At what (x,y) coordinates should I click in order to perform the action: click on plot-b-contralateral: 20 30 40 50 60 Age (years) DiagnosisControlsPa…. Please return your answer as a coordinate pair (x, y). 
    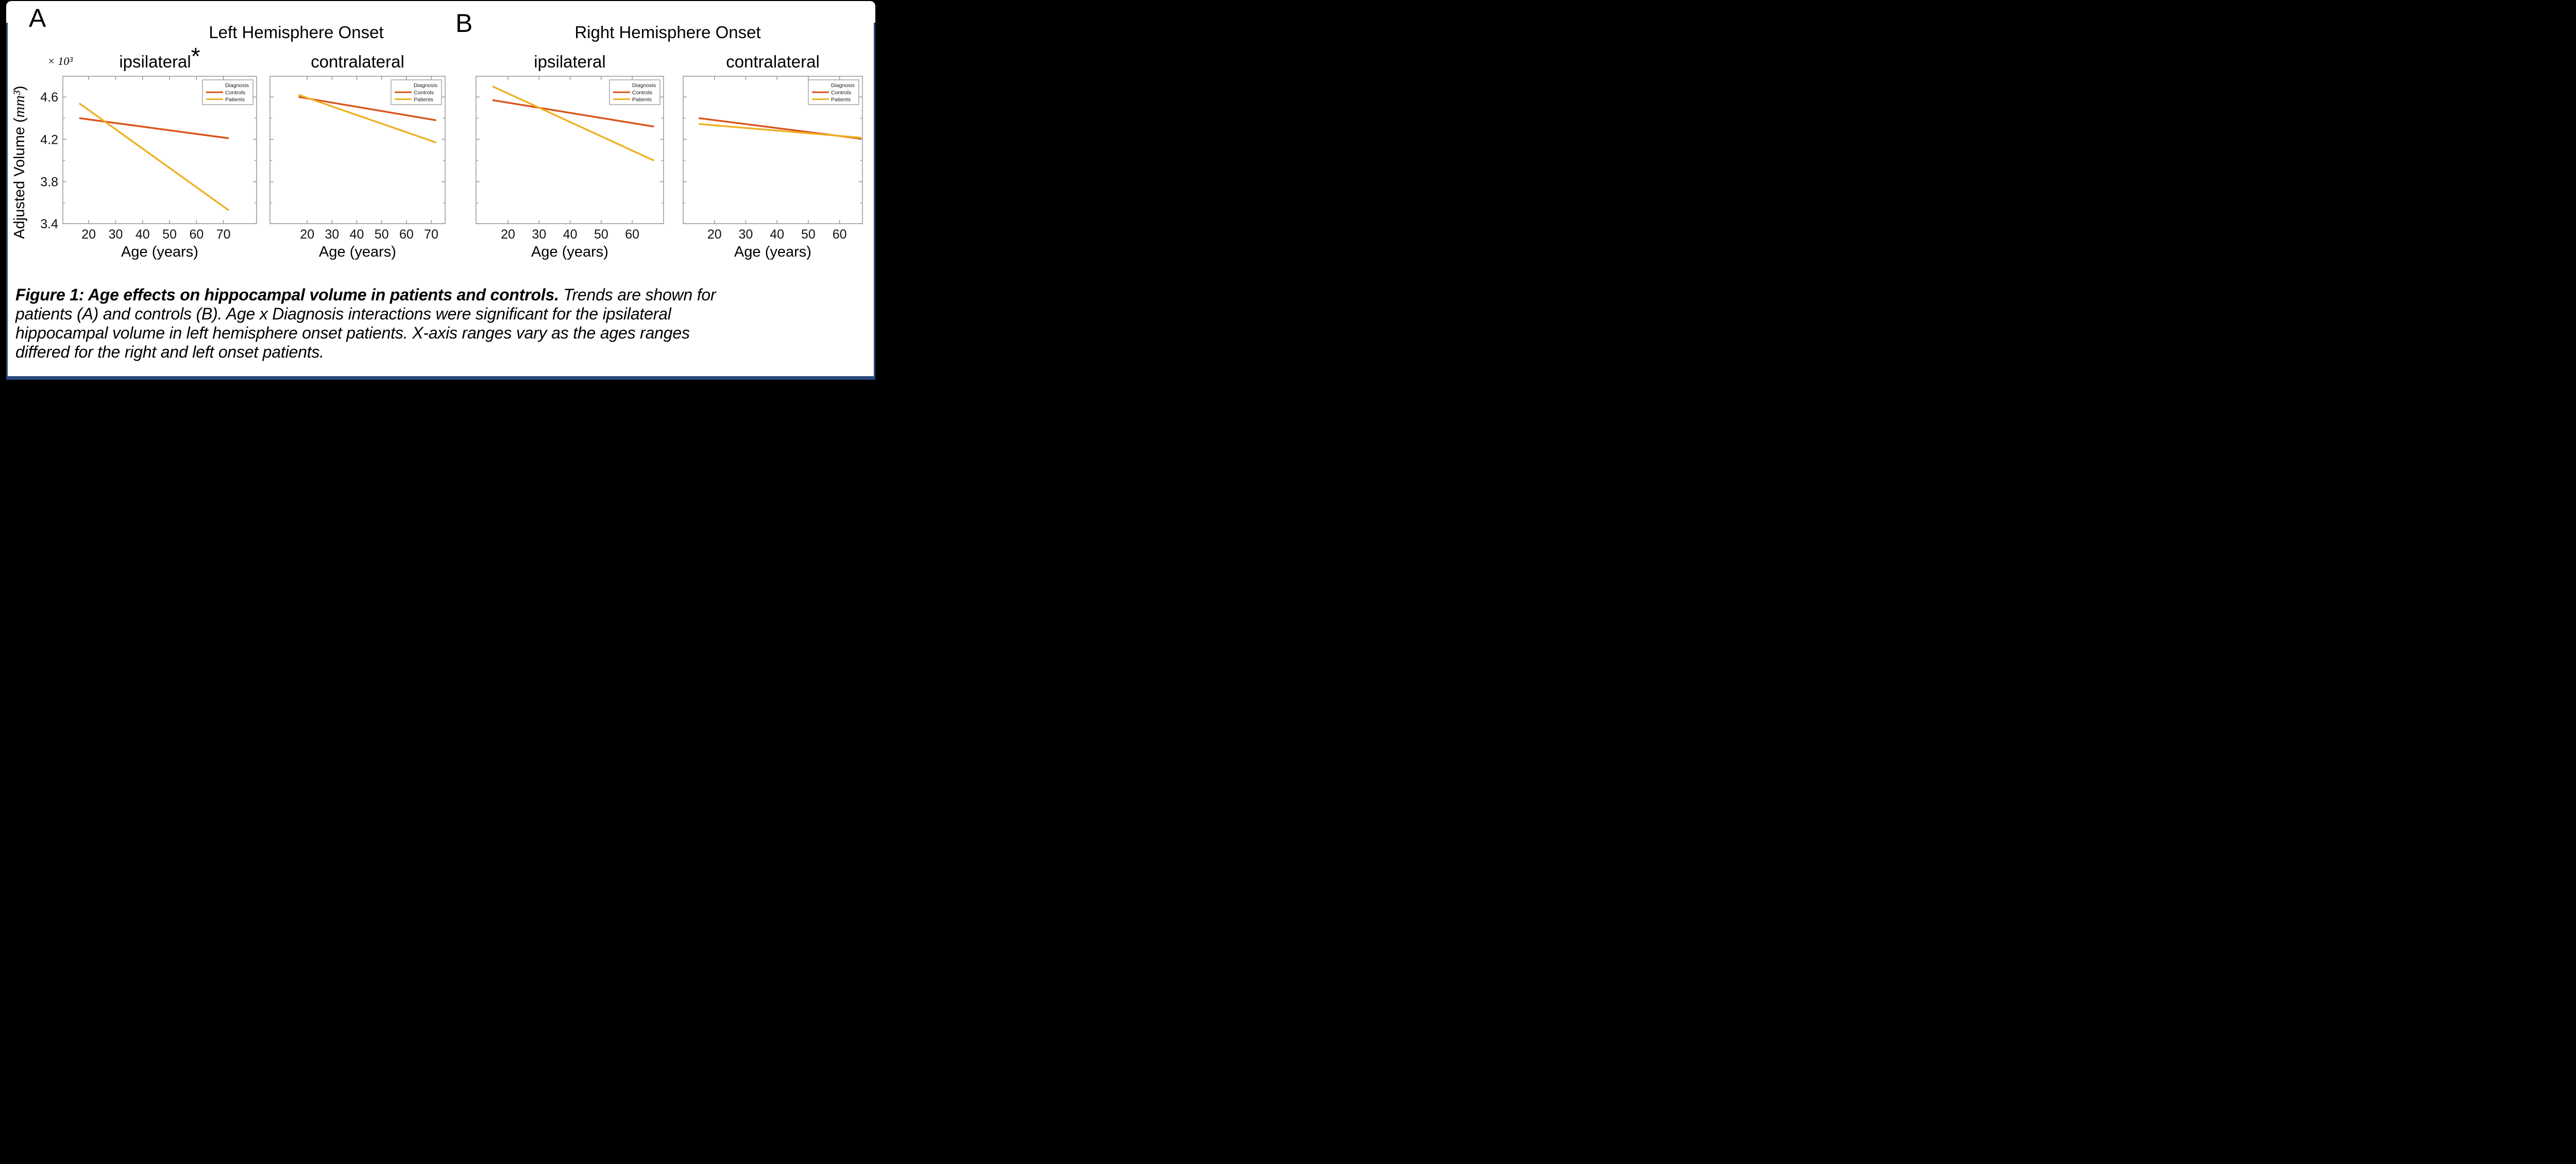
    Looking at the image, I should click on (773, 168).